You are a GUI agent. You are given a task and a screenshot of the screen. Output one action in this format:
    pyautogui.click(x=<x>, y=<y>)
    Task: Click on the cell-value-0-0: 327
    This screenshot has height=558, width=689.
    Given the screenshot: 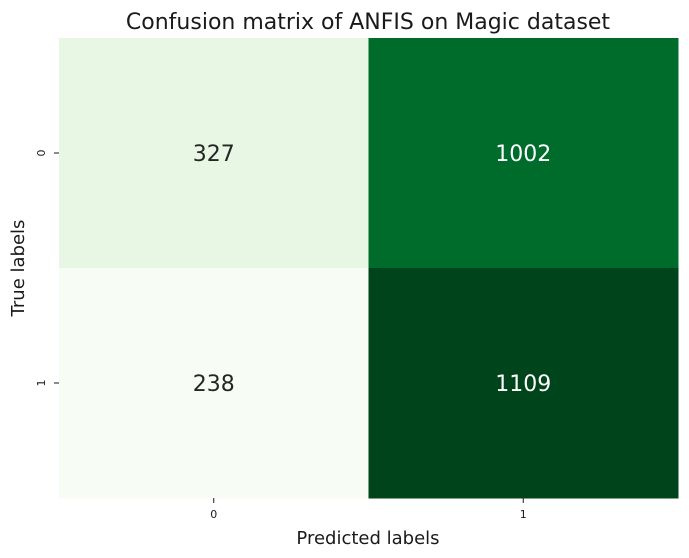 What is the action you would take?
    pyautogui.click(x=214, y=154)
    